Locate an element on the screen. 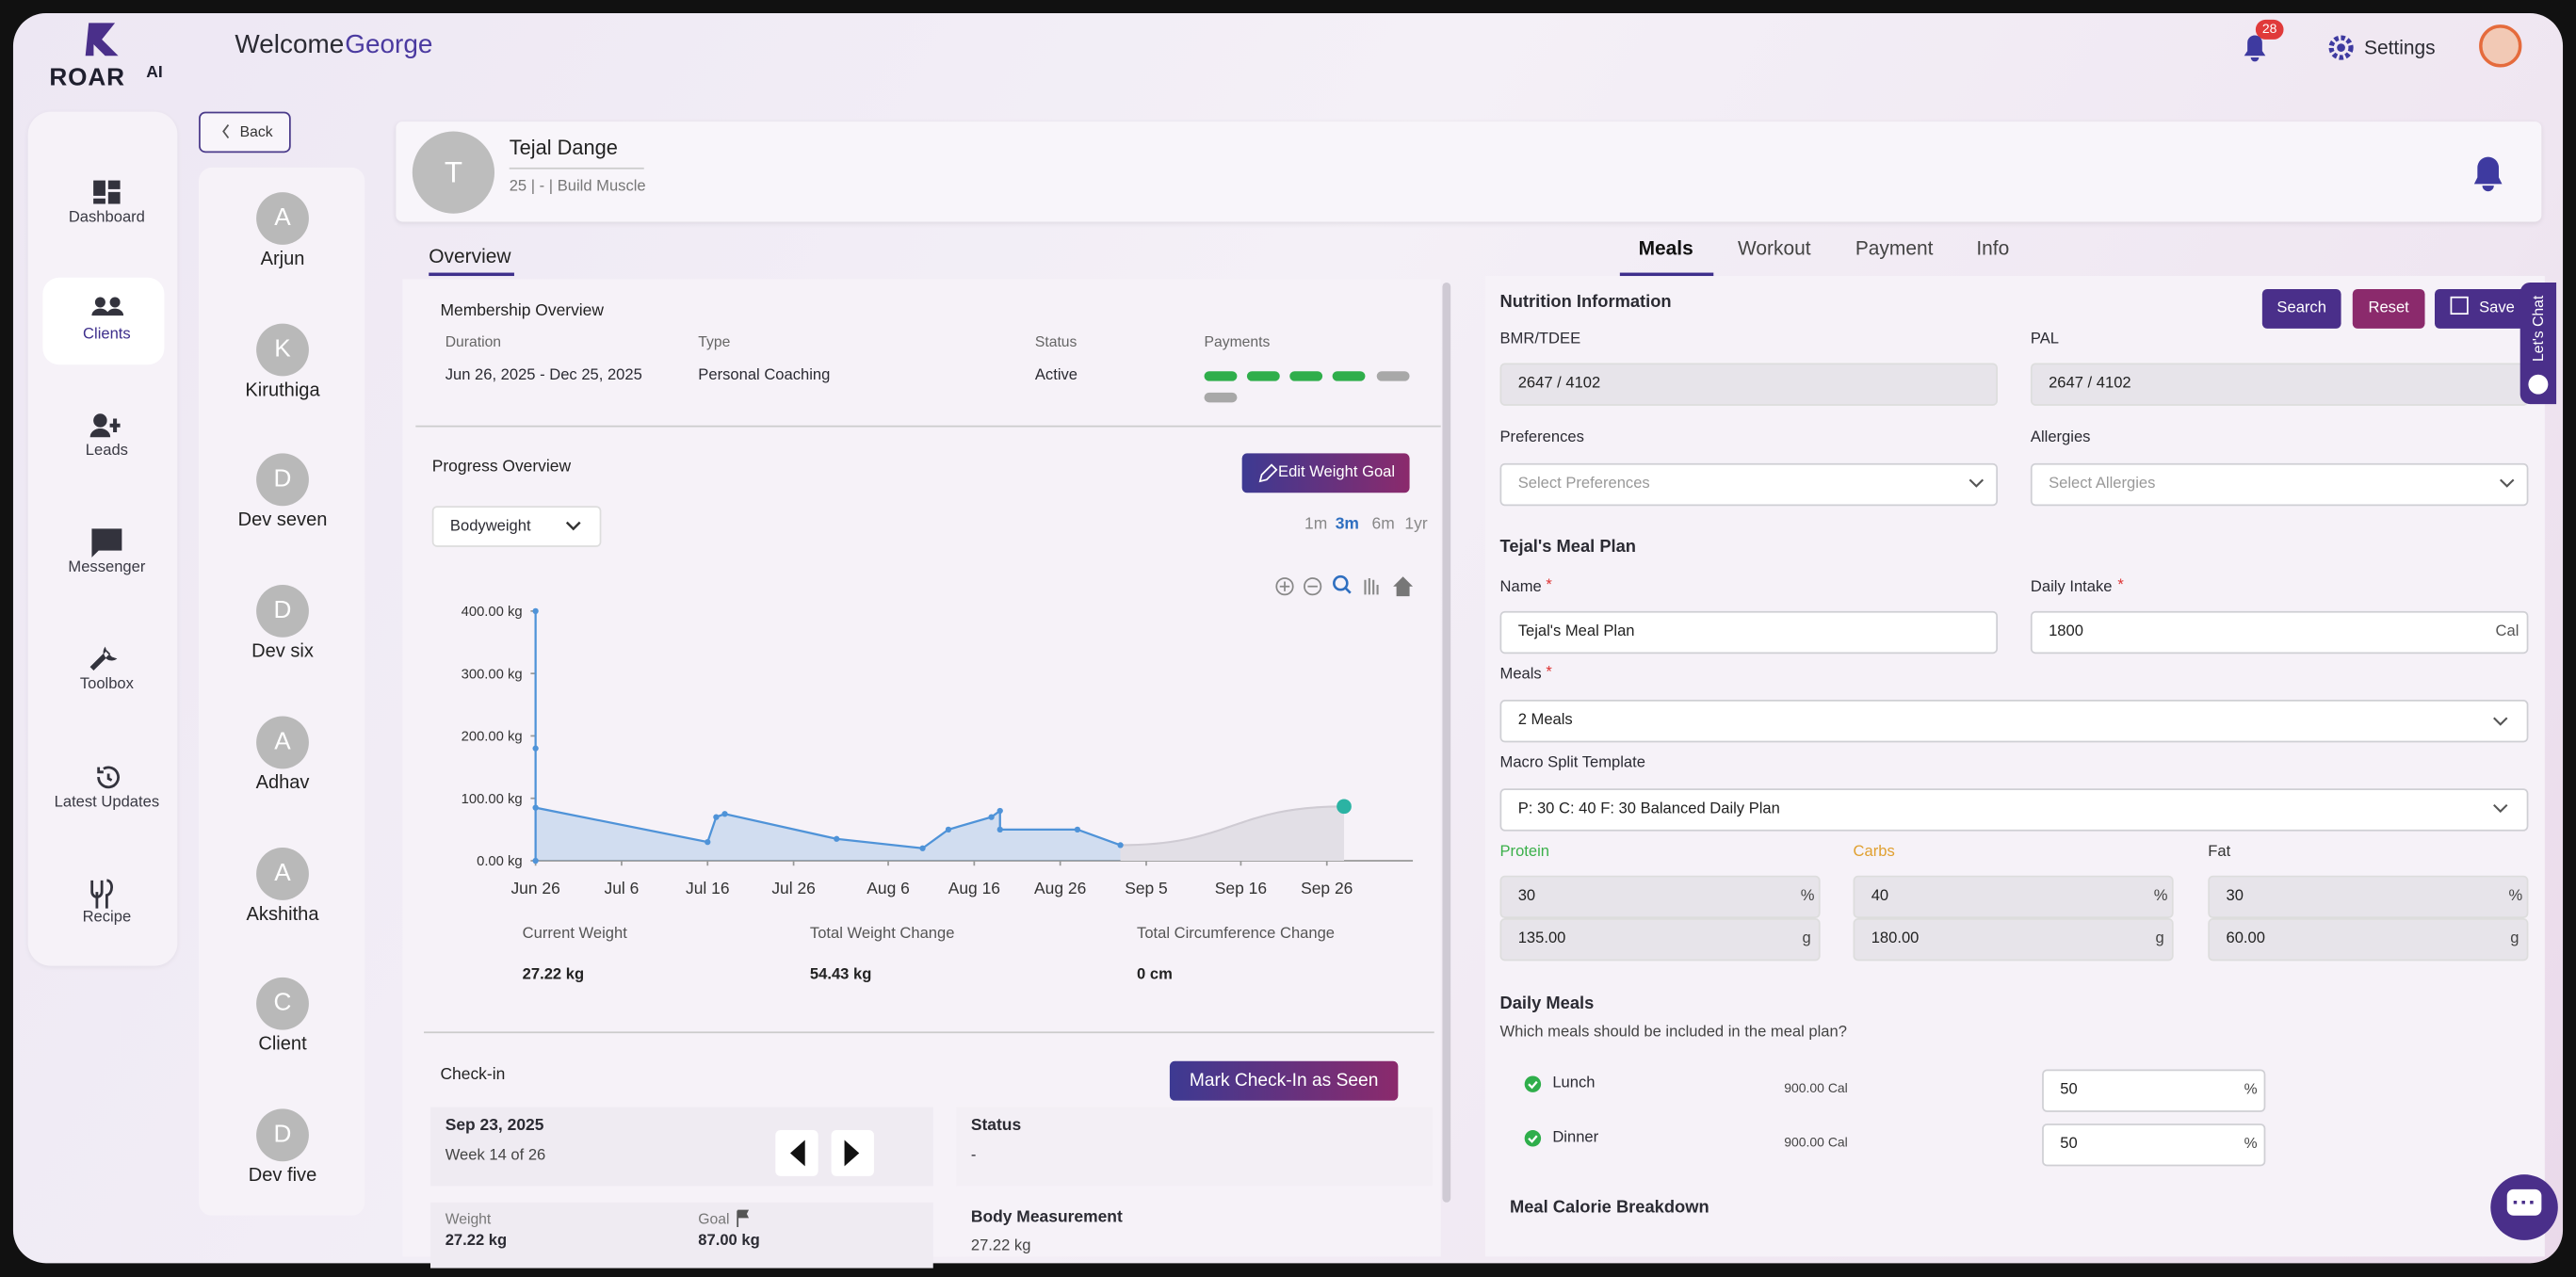 This screenshot has height=1277, width=2576. client-name: Dev seven is located at coordinates (282, 521).